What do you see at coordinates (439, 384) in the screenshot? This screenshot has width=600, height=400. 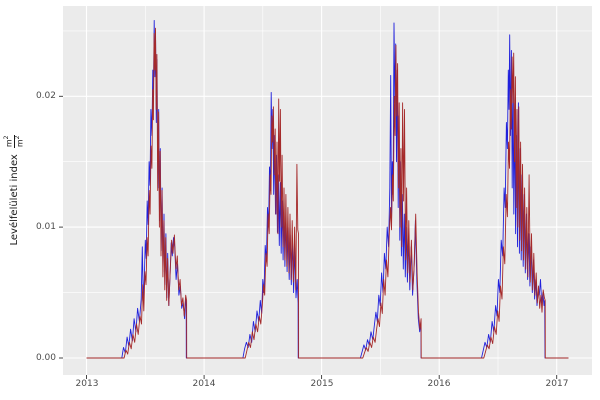 I see `x-tick-label-2016: 2016` at bounding box center [439, 384].